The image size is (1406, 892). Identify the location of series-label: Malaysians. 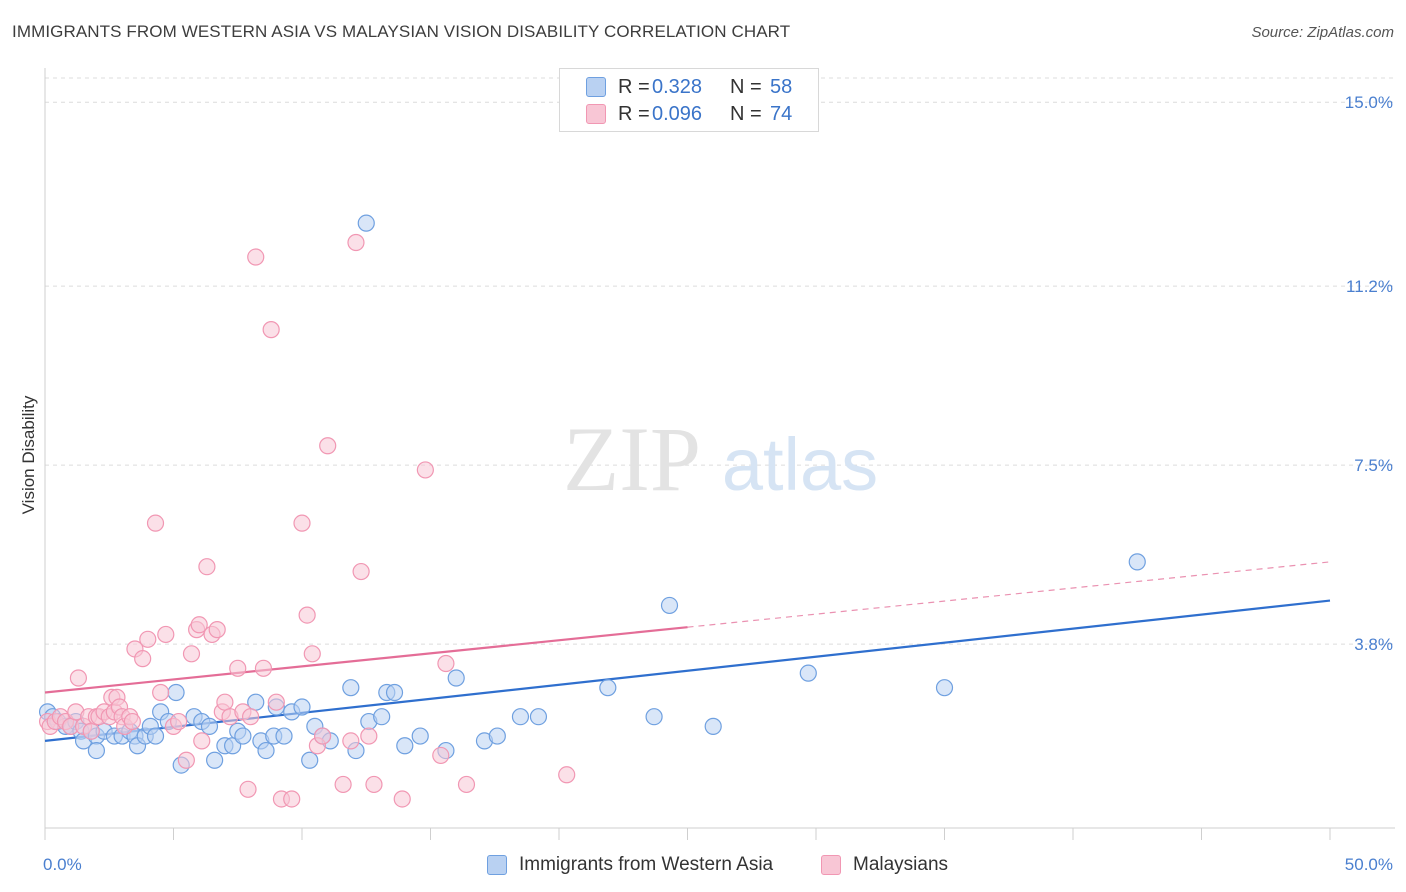
(901, 864).